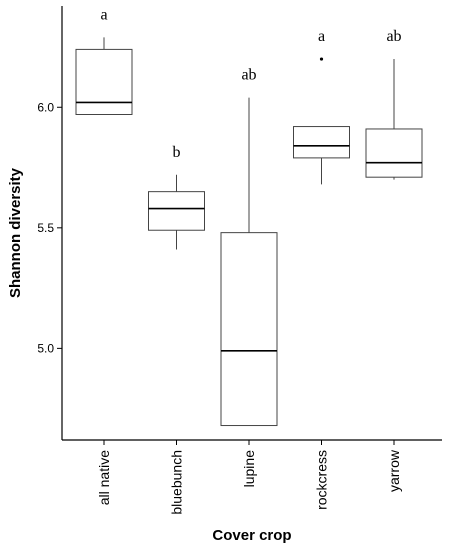 The image size is (454, 550). Describe the element at coordinates (177, 482) in the screenshot. I see `x-category-label: bluebunch` at that location.